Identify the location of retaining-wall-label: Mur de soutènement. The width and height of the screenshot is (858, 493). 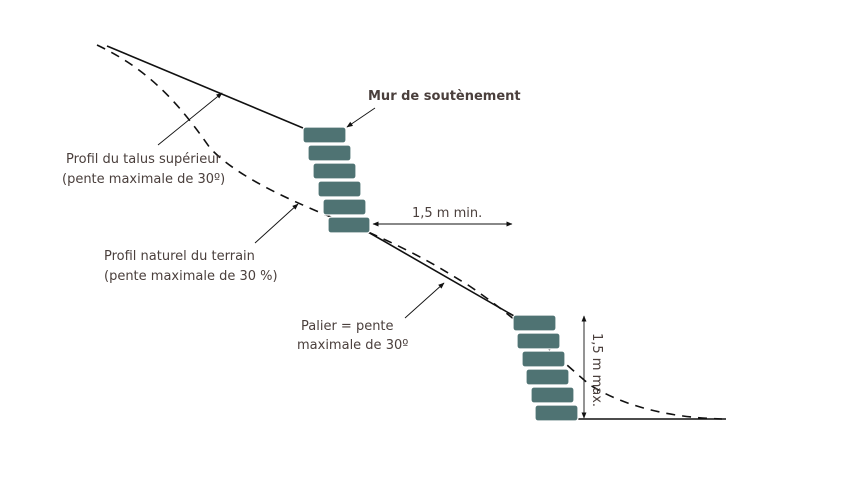
(444, 96).